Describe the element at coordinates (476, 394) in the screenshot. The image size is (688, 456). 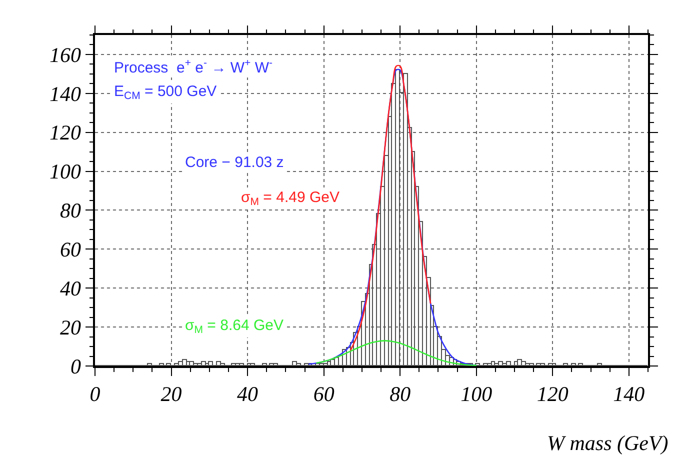
I see `x-tick-label: 100` at that location.